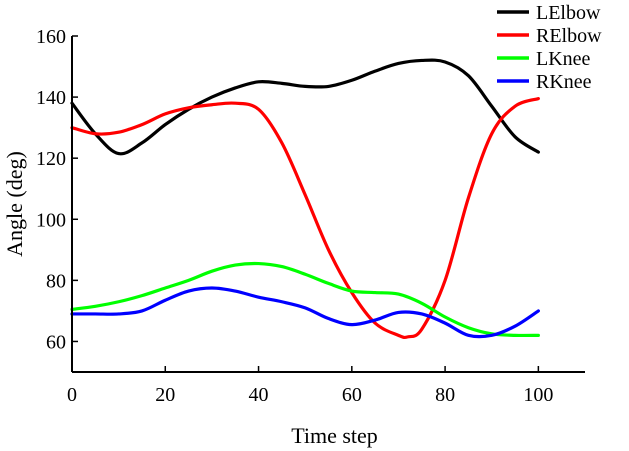  Describe the element at coordinates (51, 220) in the screenshot. I see `y-tick-label: 100` at that location.